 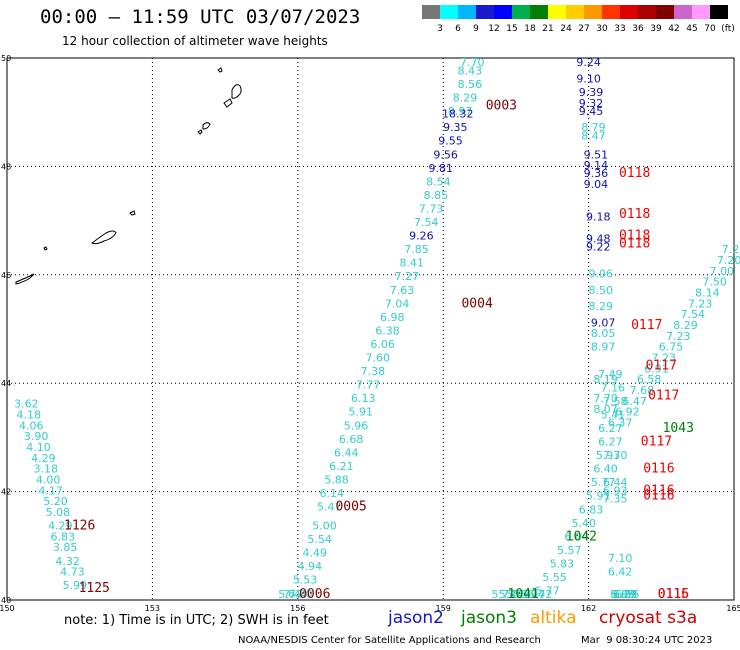 What do you see at coordinates (588, 62) in the screenshot?
I see `wave-height-value: 9.24` at bounding box center [588, 62].